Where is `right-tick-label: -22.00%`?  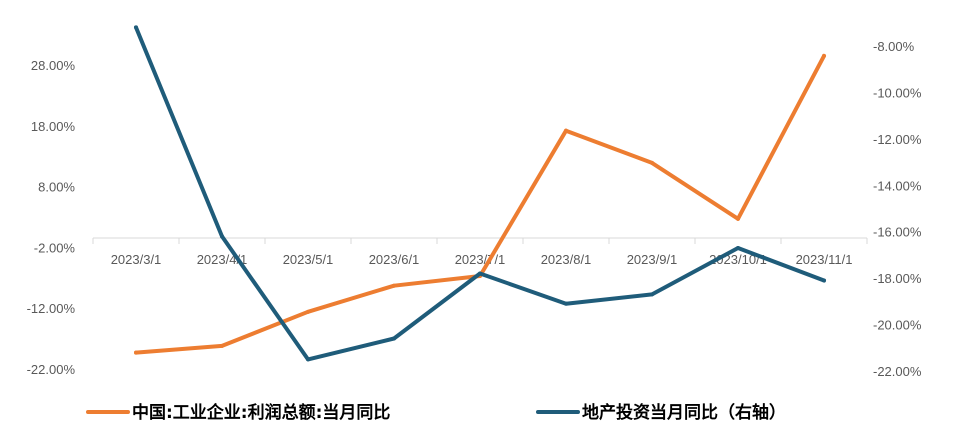
right-tick-label: -22.00% is located at coordinates (897, 371).